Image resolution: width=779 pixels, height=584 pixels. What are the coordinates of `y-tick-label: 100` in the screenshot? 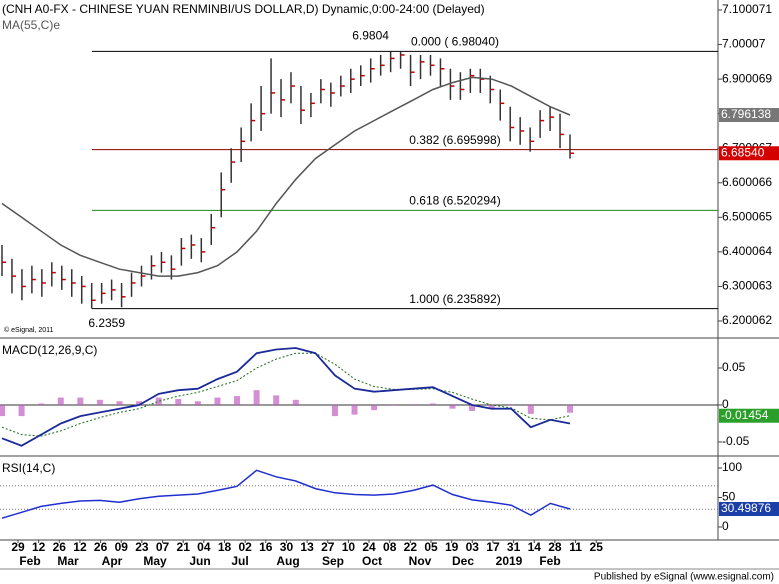 It's located at (732, 467).